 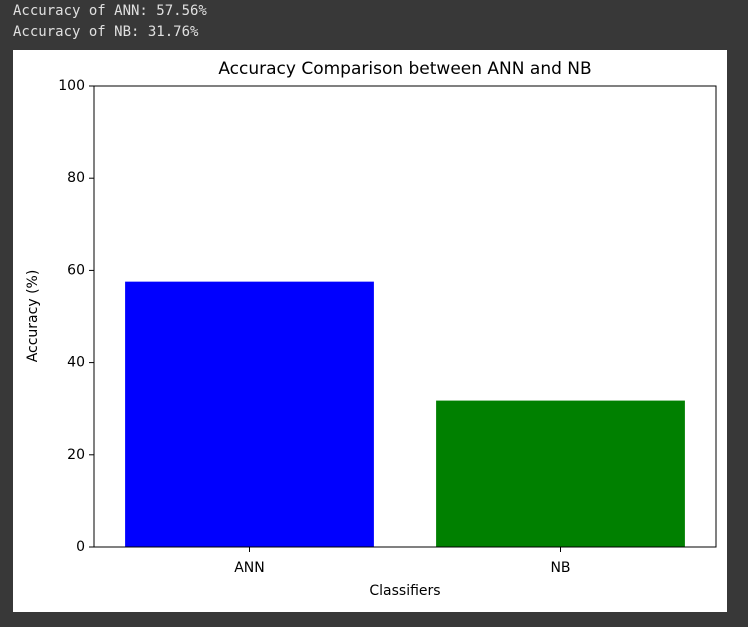 What do you see at coordinates (80, 547) in the screenshot?
I see `y-tick-label: 0` at bounding box center [80, 547].